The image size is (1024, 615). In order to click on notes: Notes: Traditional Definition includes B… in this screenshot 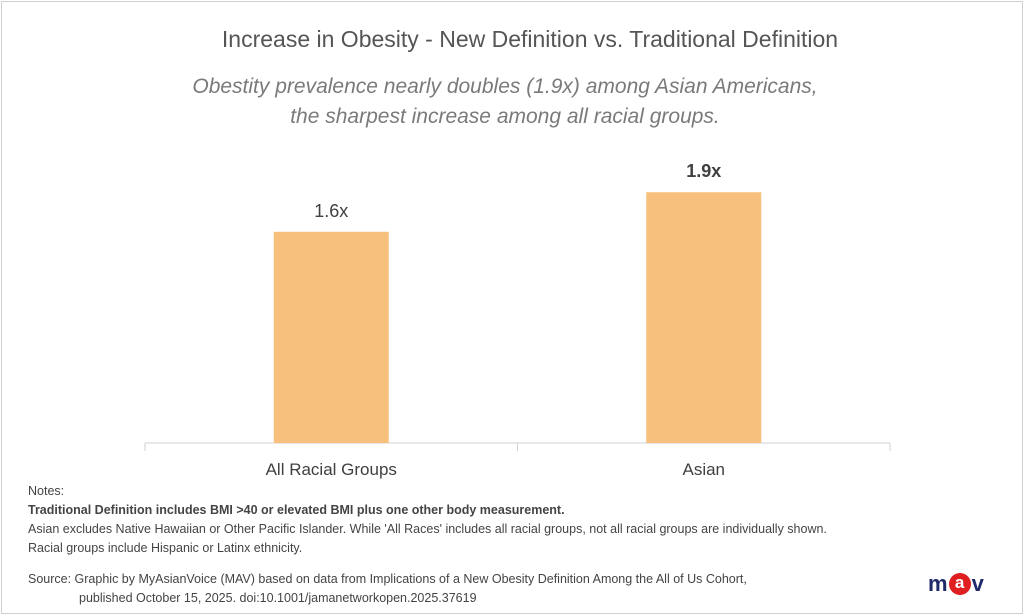, I will do `click(427, 520)`.